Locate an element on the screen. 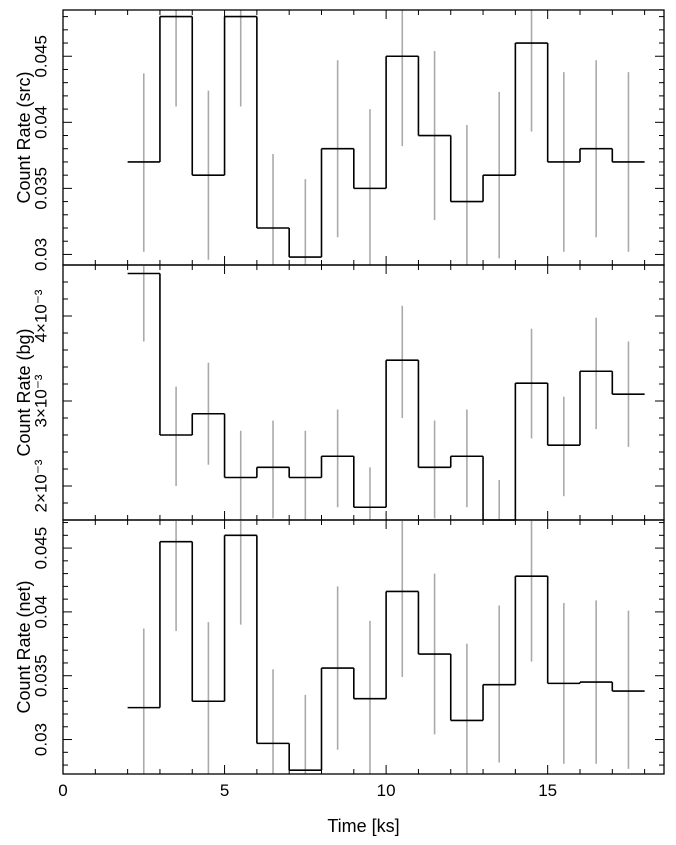 This screenshot has width=676, height=845. x-tick-label: 0 is located at coordinates (62, 790).